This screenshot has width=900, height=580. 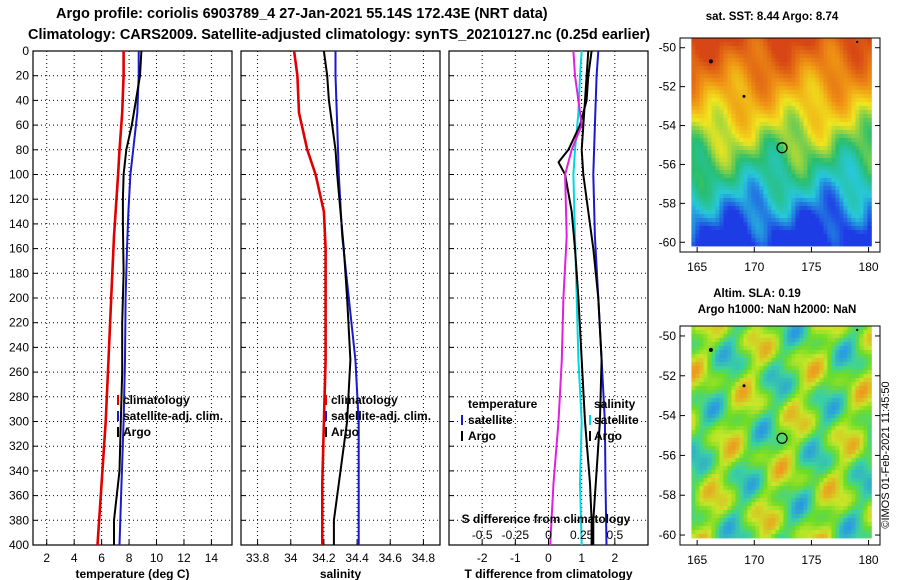 I want to click on sla-map-ytick-label-2: -54, so click(x=668, y=416).